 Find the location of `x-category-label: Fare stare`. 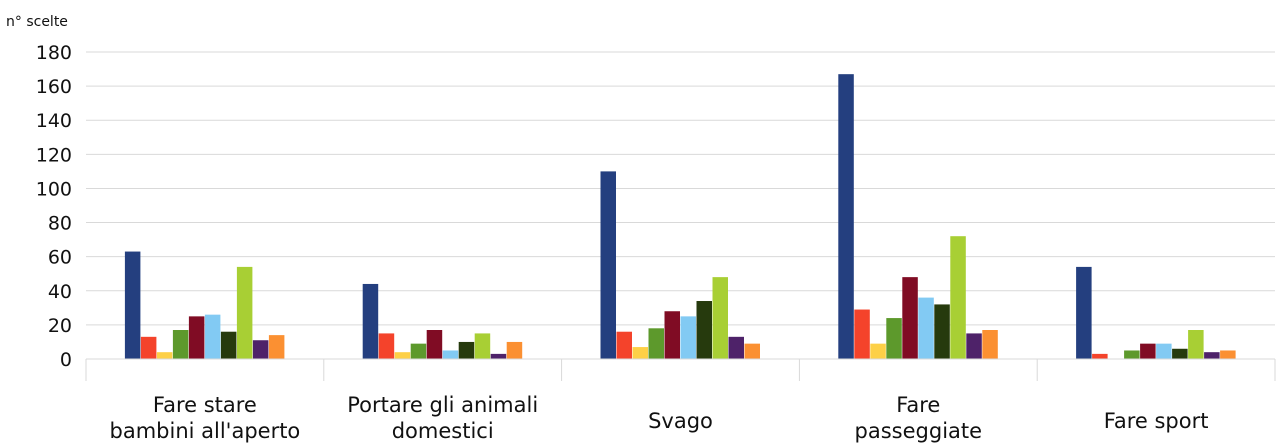

x-category-label: Fare stare is located at coordinates (205, 405).